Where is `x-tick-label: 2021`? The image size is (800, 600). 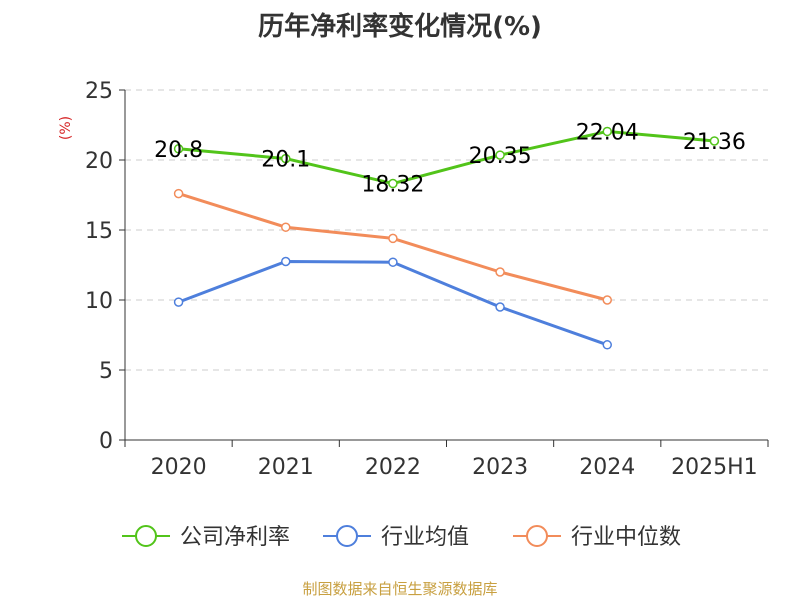 x-tick-label: 2021 is located at coordinates (286, 467).